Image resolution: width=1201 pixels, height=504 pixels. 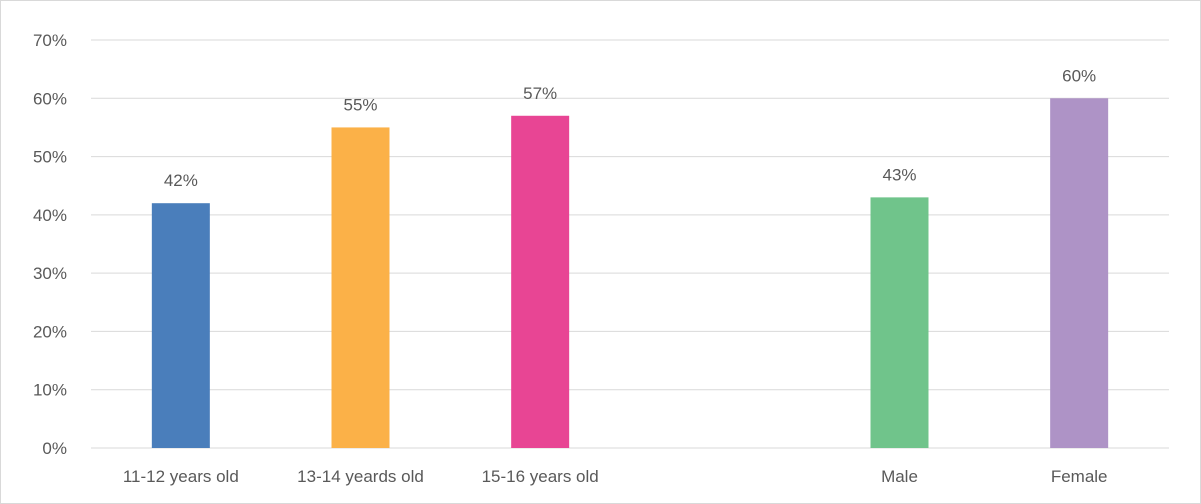 I want to click on category-label: 11-12 years old, so click(x=181, y=476).